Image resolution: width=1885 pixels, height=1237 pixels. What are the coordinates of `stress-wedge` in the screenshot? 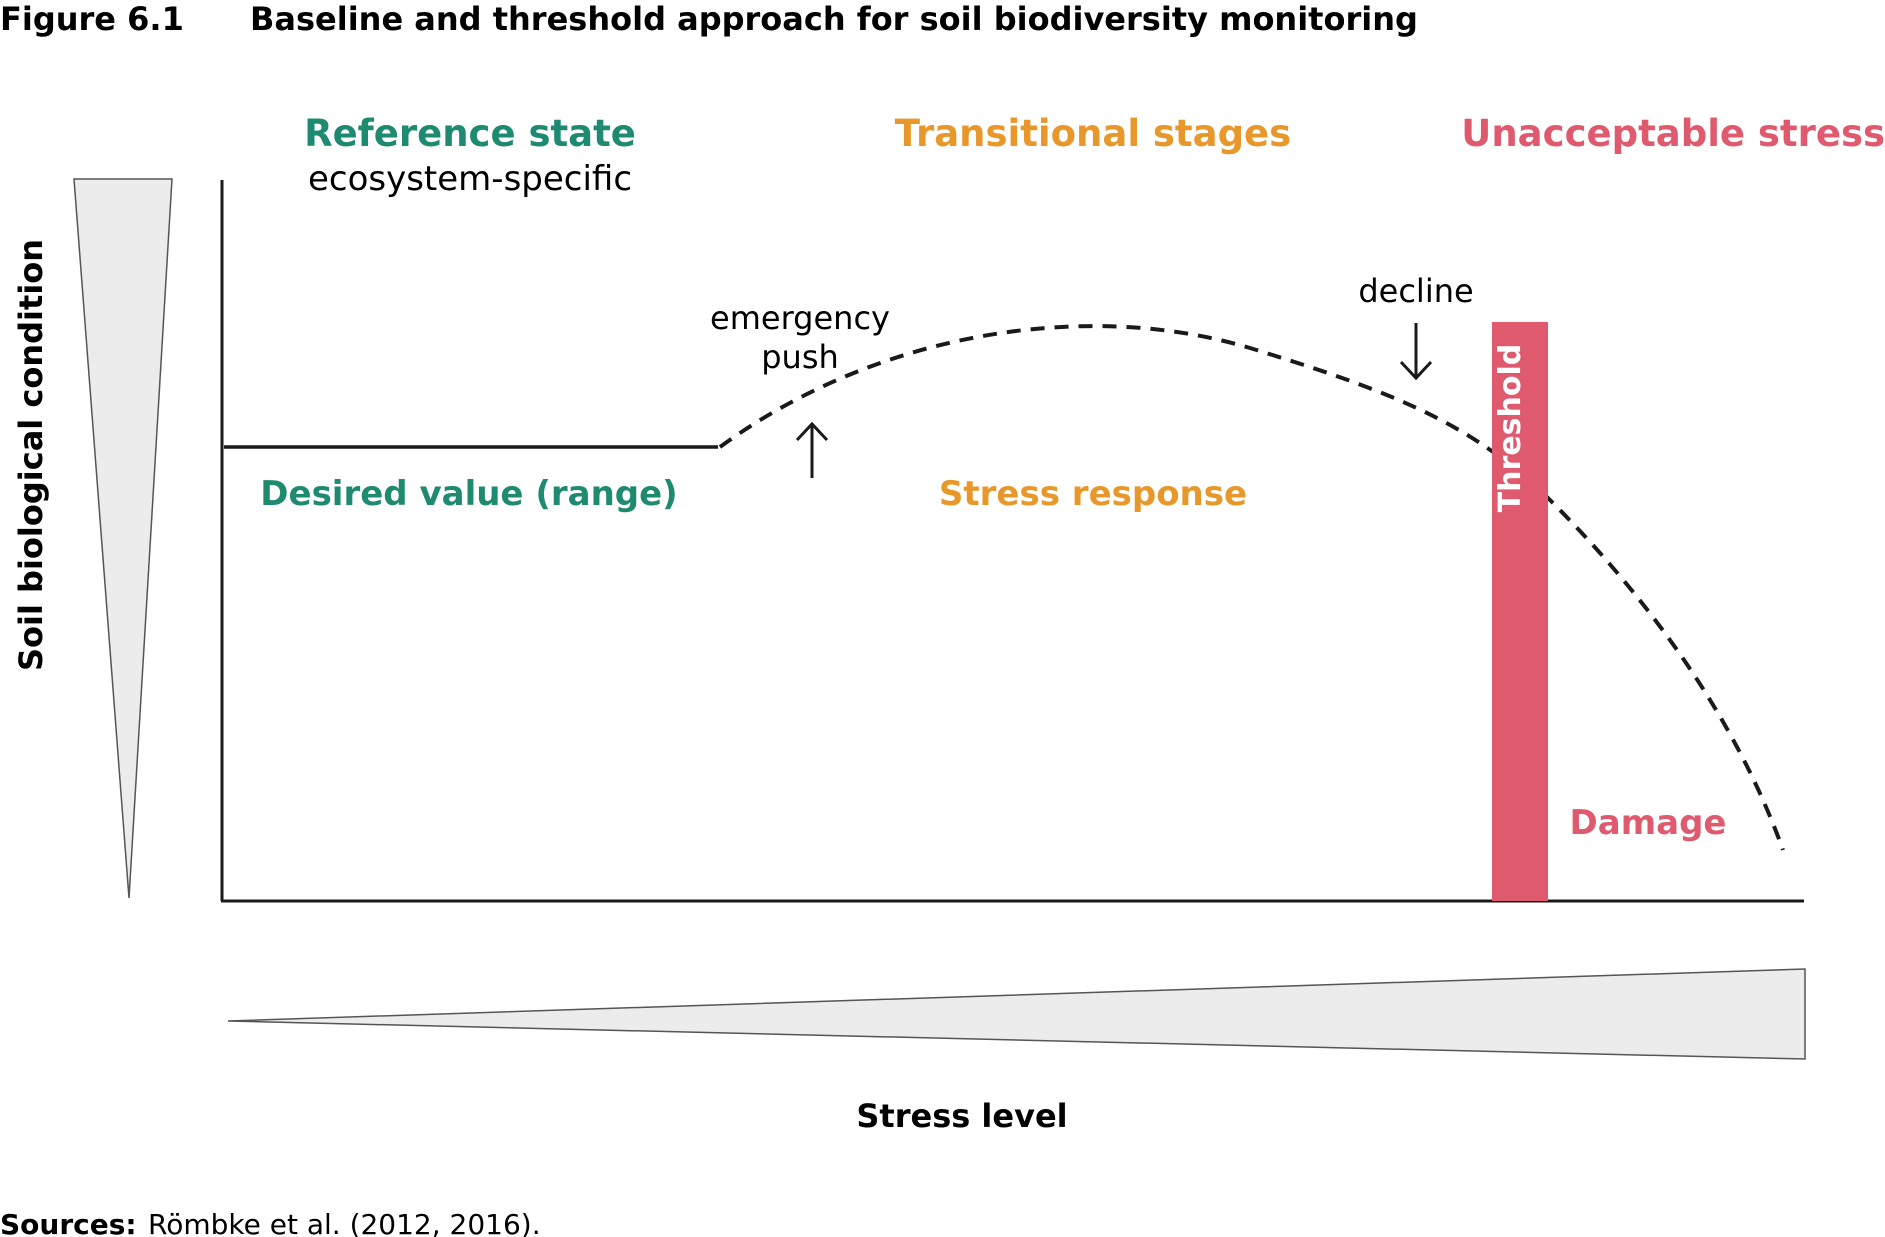 It's located at (1016, 1014).